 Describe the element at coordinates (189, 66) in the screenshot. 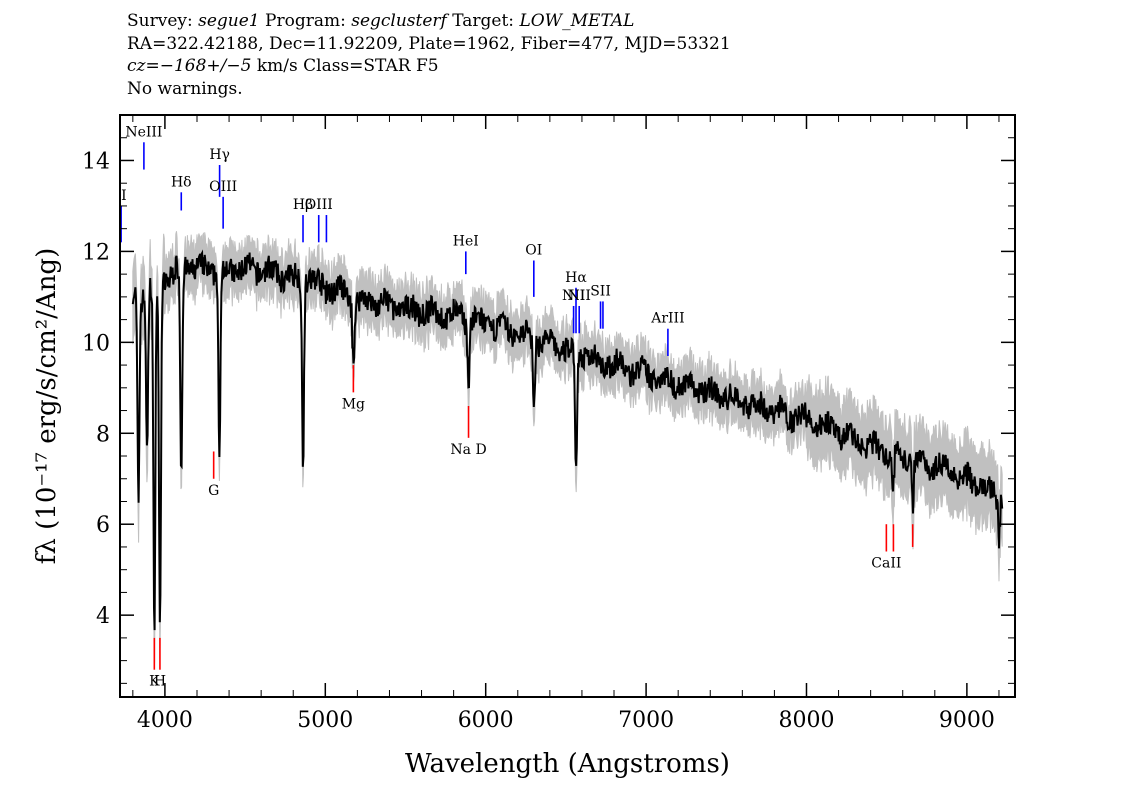

I see `redshift-value: cz=−168+/−5` at that location.